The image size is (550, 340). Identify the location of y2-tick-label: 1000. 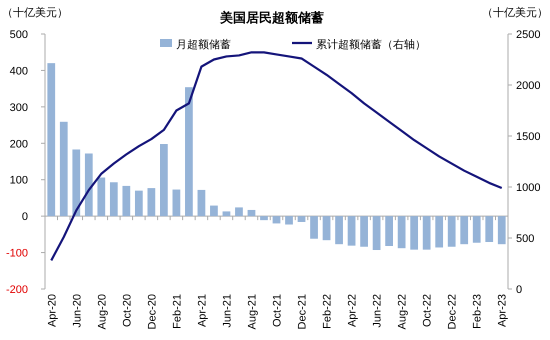
(528, 188).